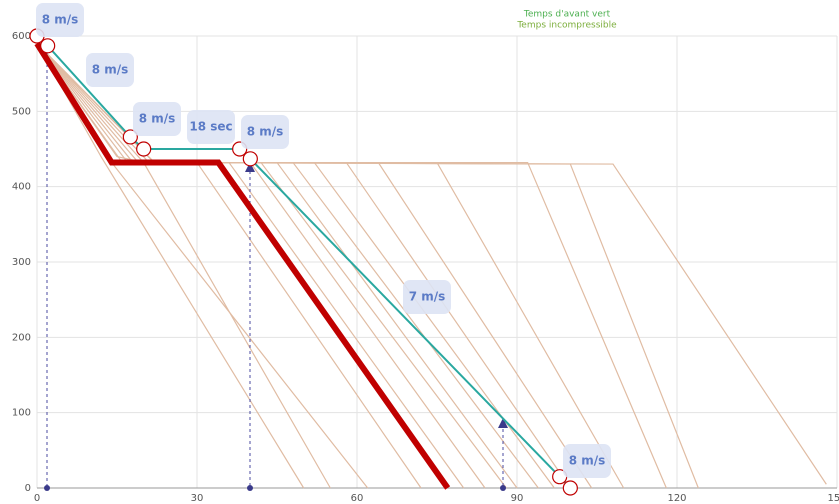  What do you see at coordinates (676, 498) in the screenshot?
I see `x-tick-label: 120` at bounding box center [676, 498].